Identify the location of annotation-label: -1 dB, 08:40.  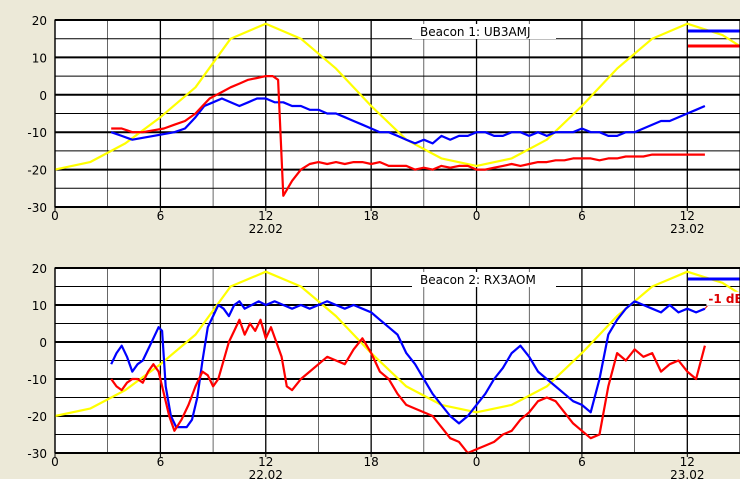
(724, 299).